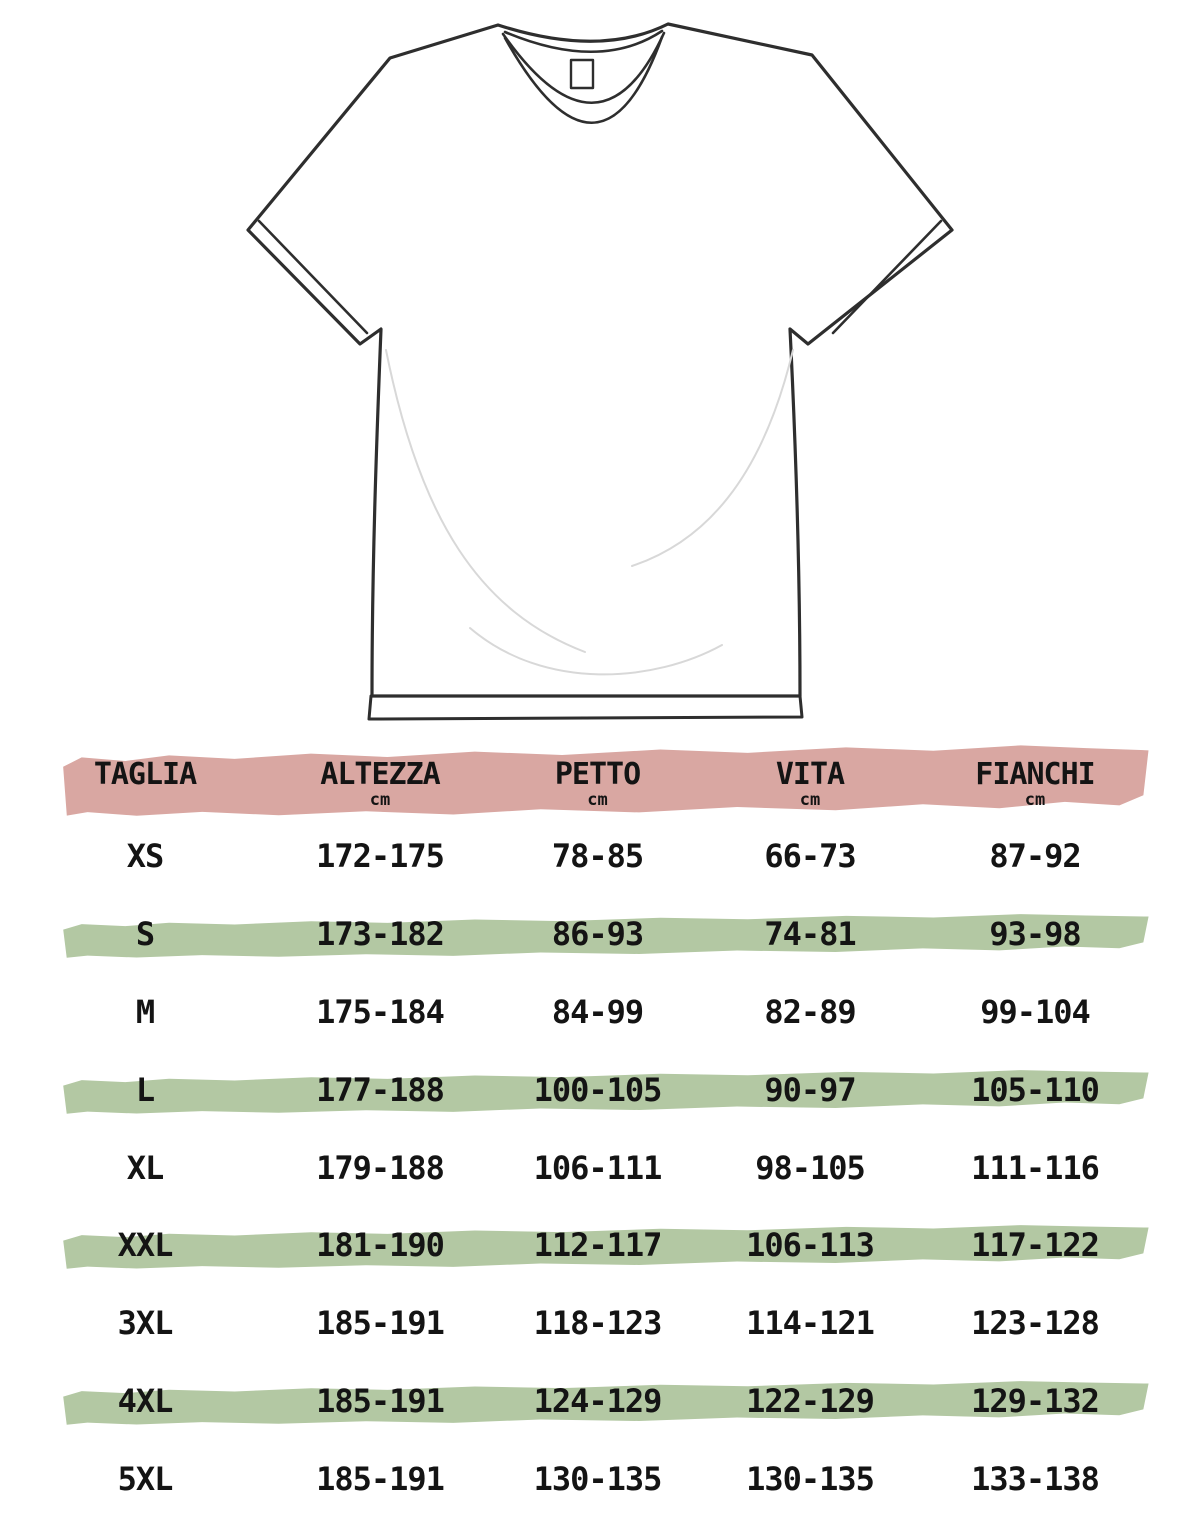 This screenshot has width=1200, height=1531. I want to click on table-row-XXL: XXL 181-190 112-117 106-113 117-122, so click(587, 1245).